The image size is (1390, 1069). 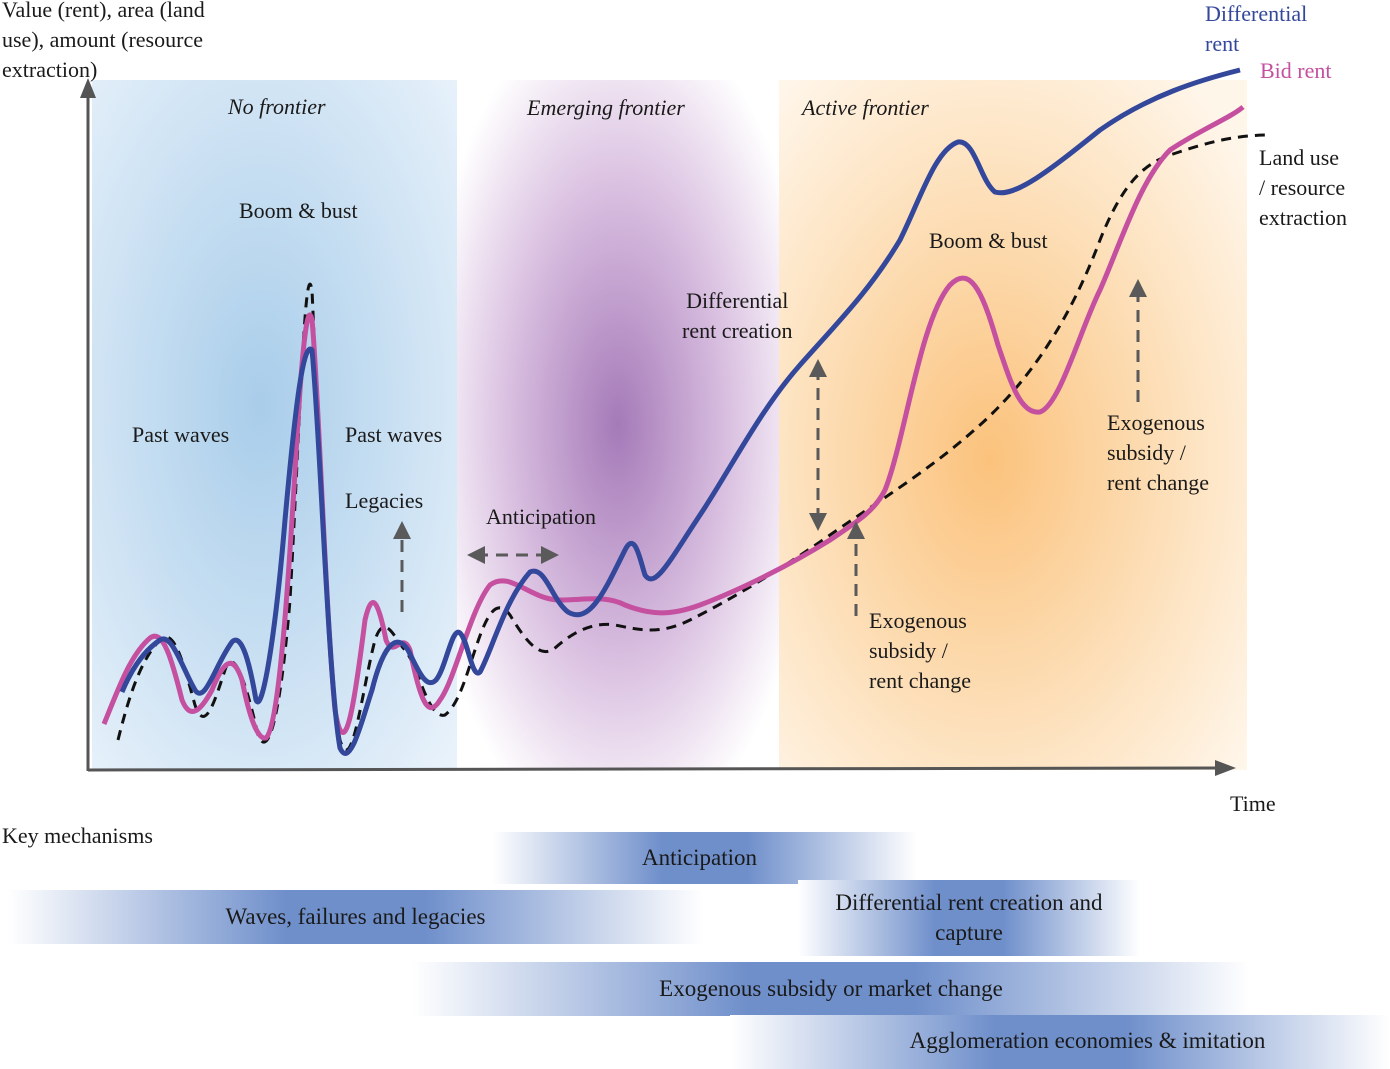 I want to click on bar-waves, so click(x=355, y=917).